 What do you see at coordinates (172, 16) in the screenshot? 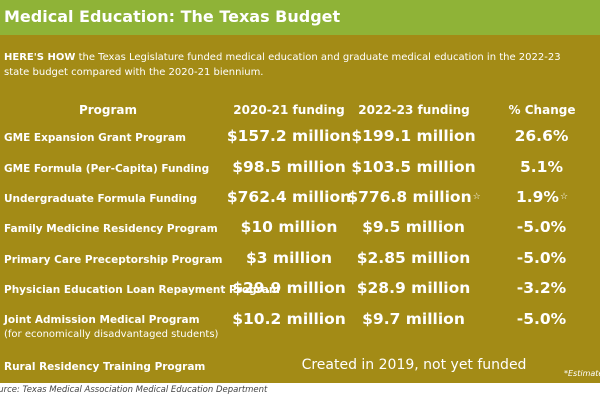
I see `page-title: Medical Education: The Texas Budget` at bounding box center [172, 16].